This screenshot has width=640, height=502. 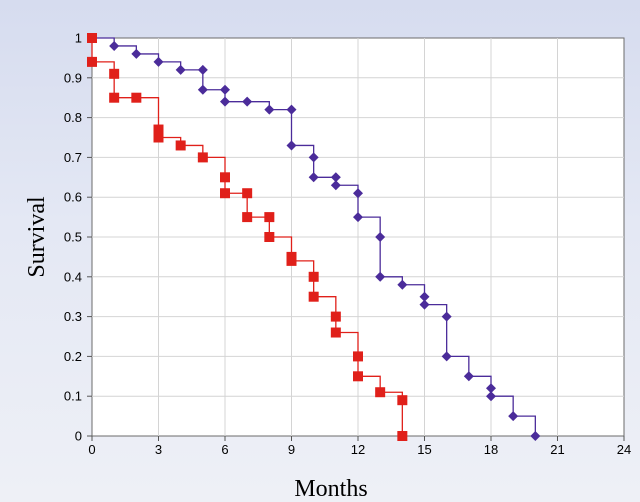 What do you see at coordinates (330, 489) in the screenshot?
I see `x-axis-title: Months` at bounding box center [330, 489].